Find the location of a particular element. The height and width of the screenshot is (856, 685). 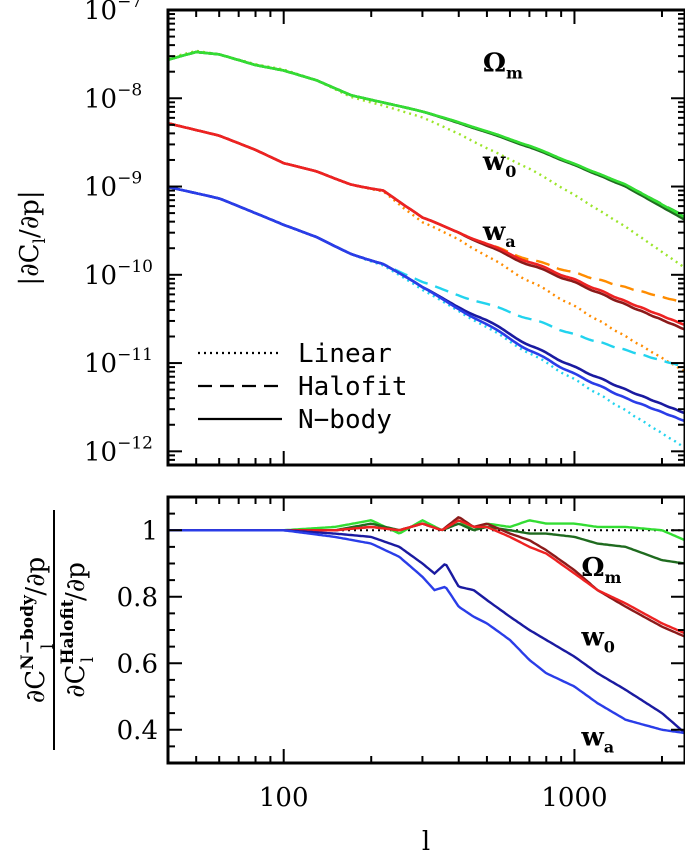

ylabel-fraction-part: ∂CN−bodyl/∂p is located at coordinates (38, 630).